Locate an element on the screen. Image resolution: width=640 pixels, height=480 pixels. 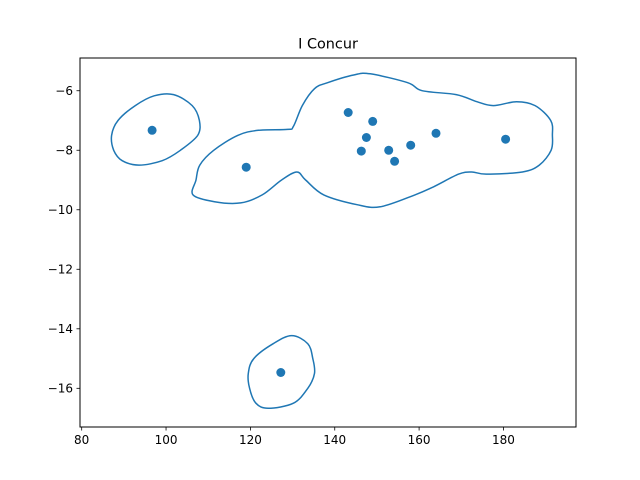
x-tick-label: 160 is located at coordinates (419, 440).